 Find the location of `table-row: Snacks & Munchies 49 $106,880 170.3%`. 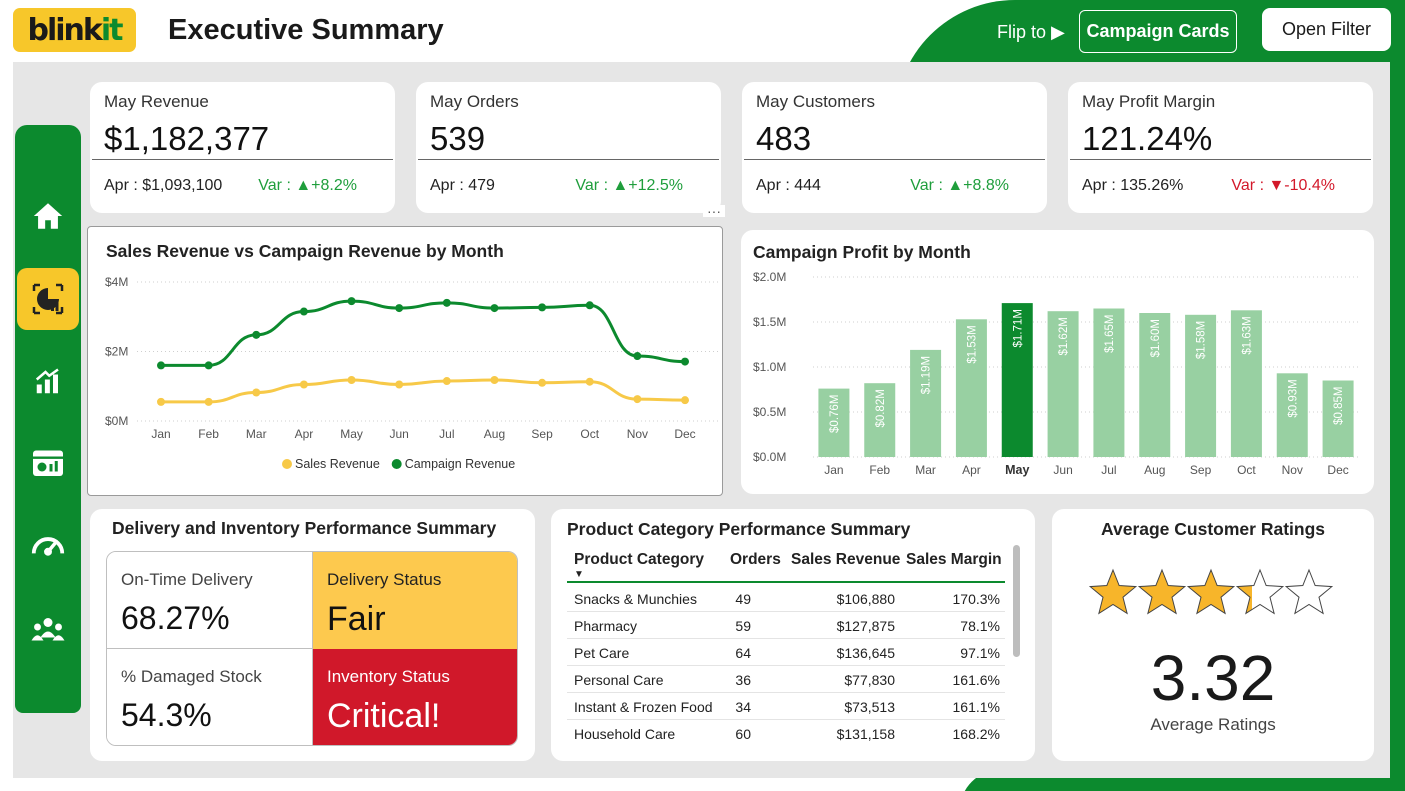

table-row: Snacks & Munchies 49 $106,880 170.3% is located at coordinates (786, 598).